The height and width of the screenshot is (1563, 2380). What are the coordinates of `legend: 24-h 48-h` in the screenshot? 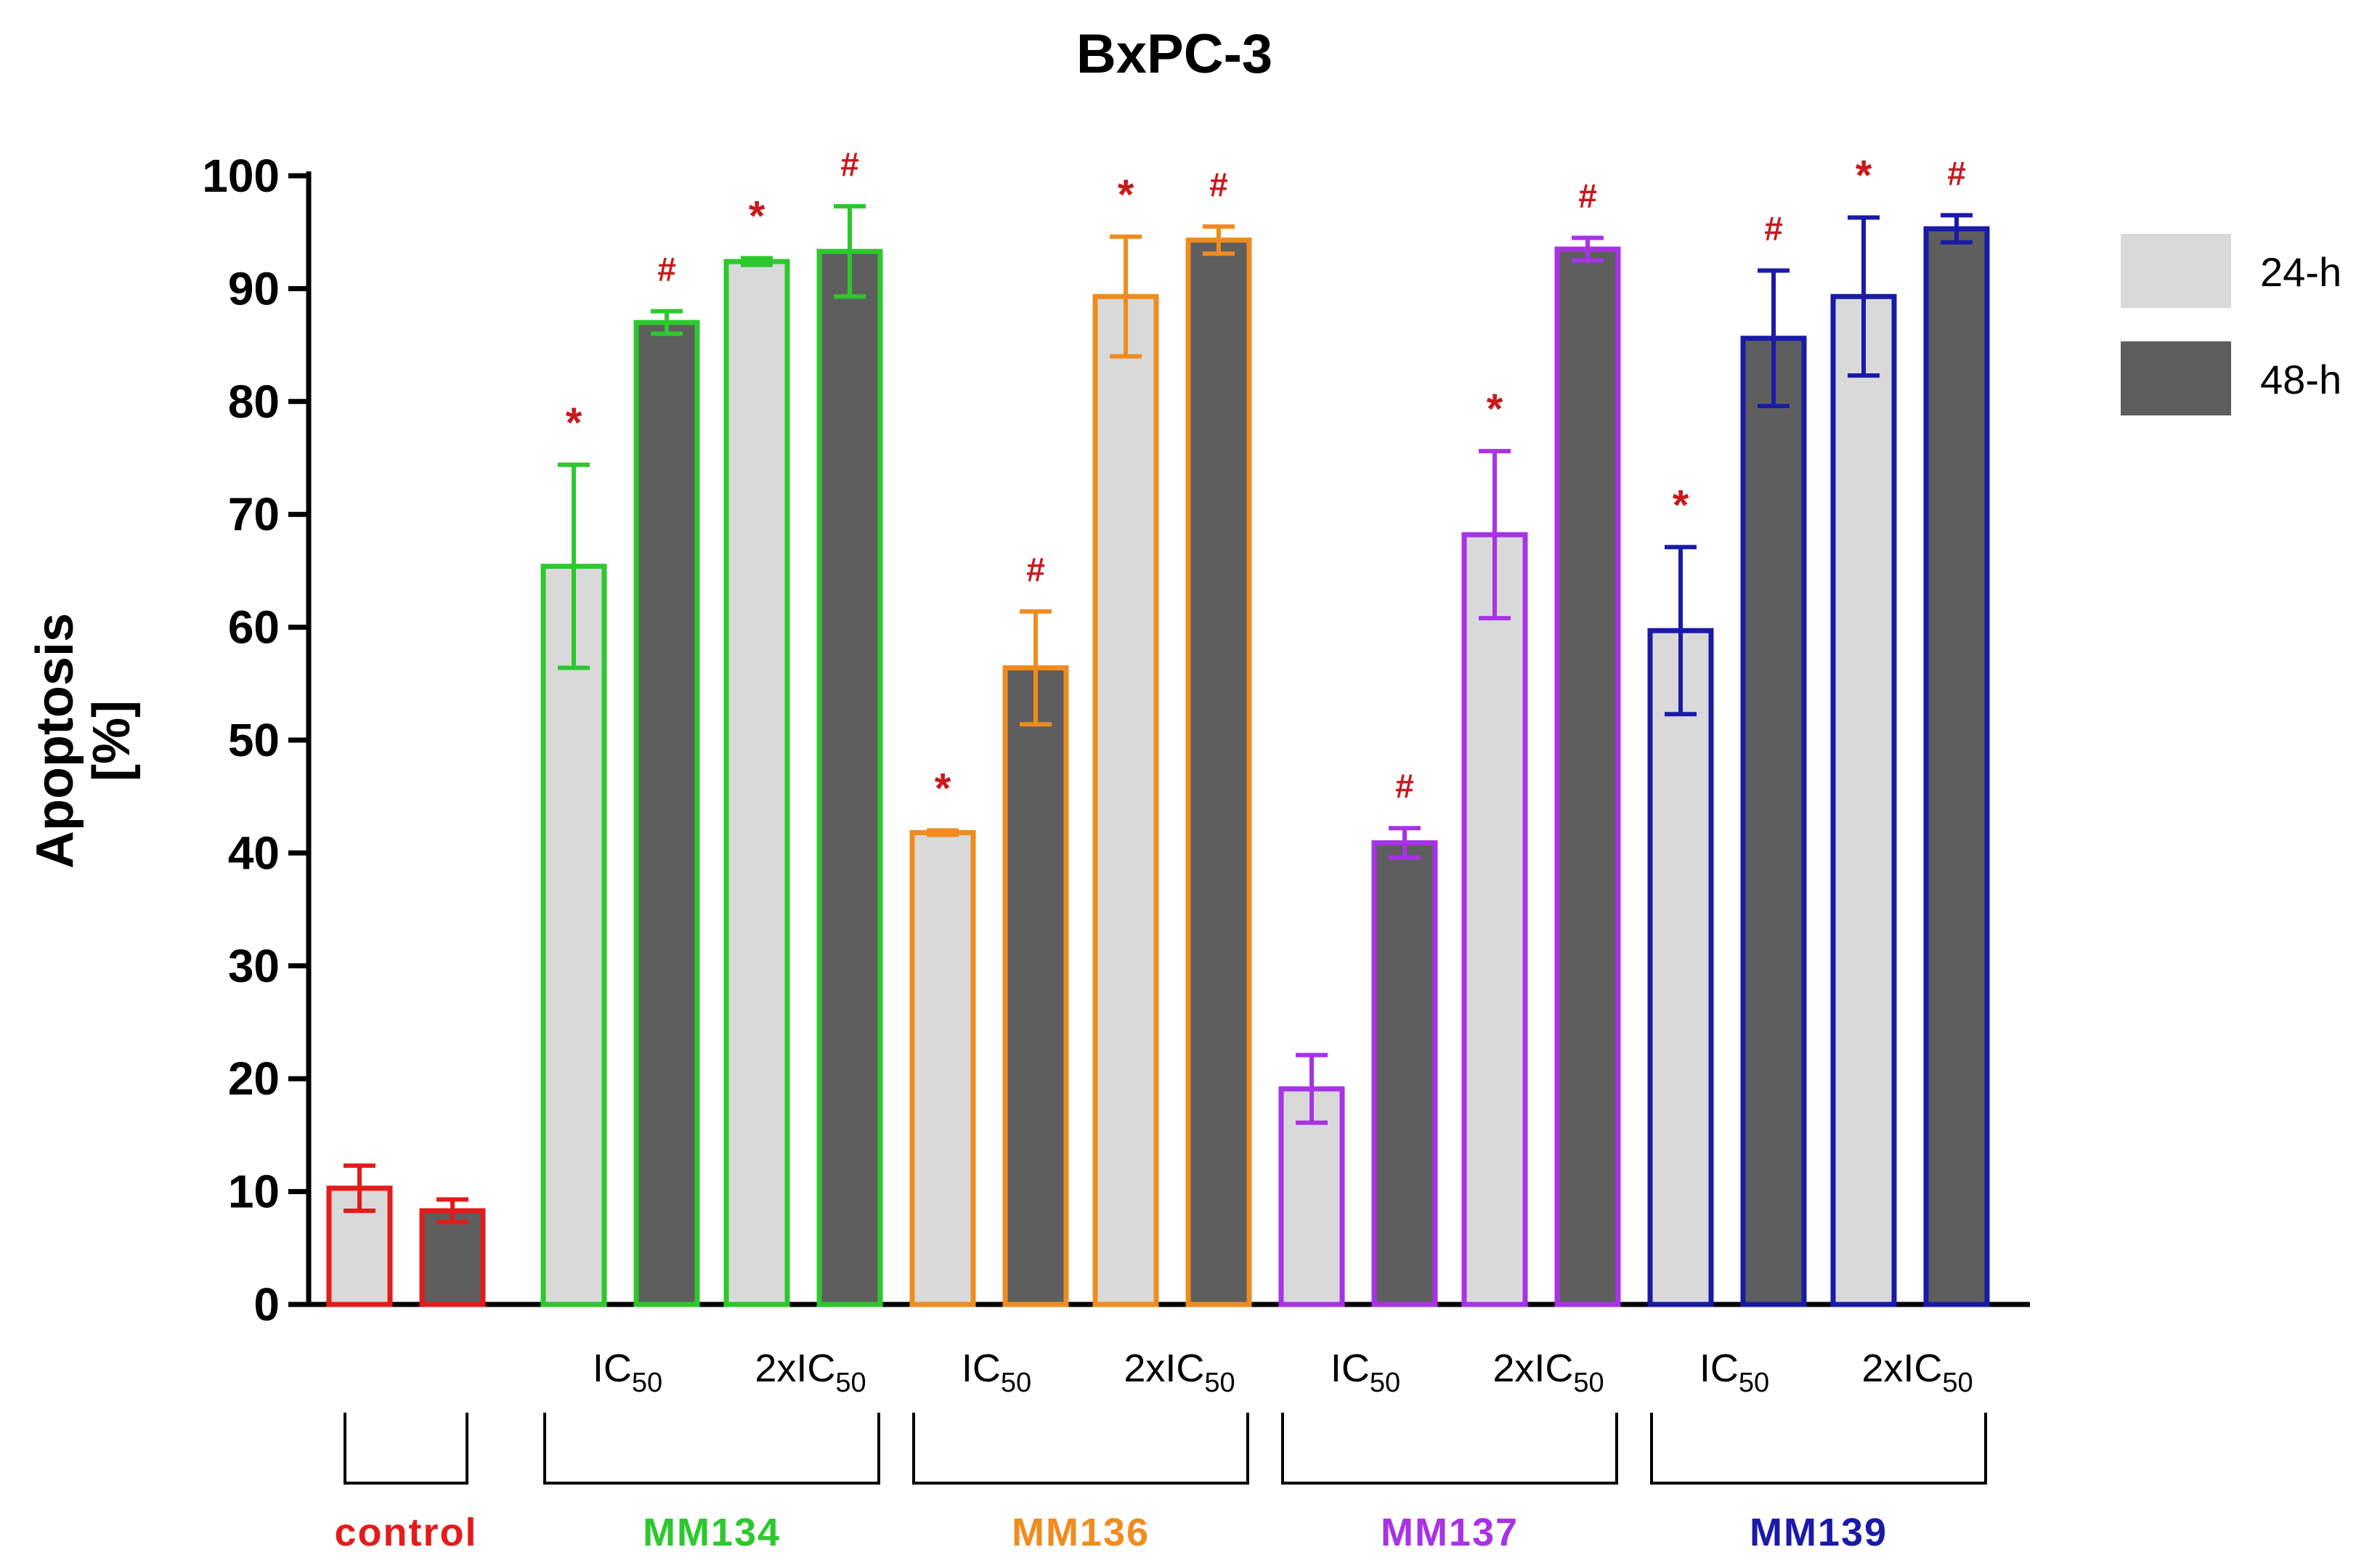 It's located at (2231, 324).